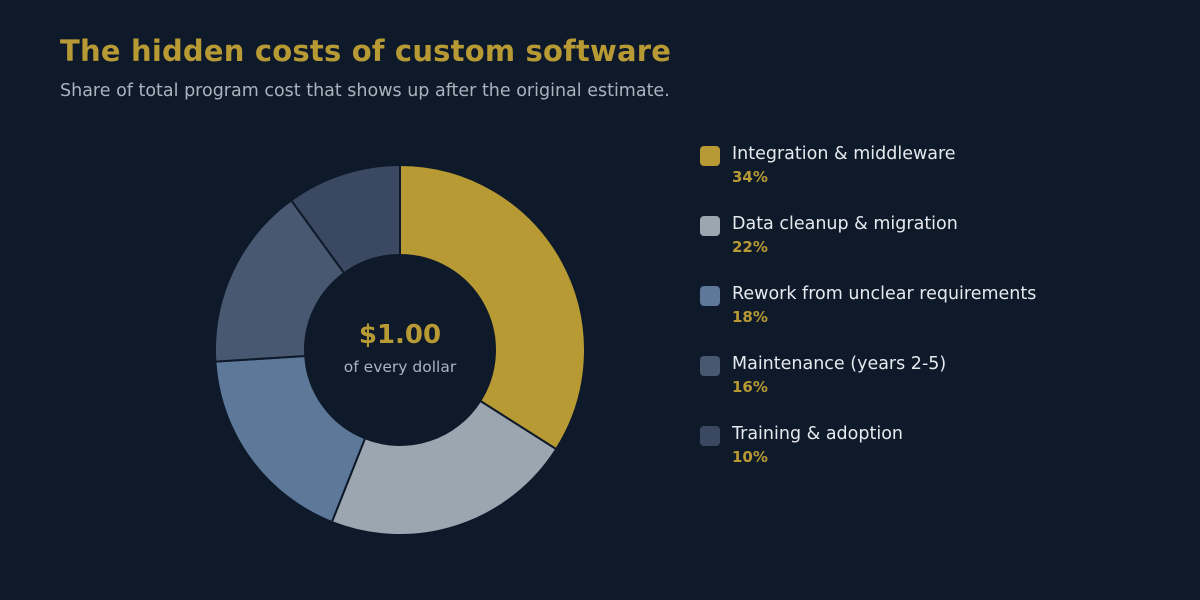 Image resolution: width=1200 pixels, height=600 pixels. I want to click on center-total-label: of every dollar, so click(400, 367).